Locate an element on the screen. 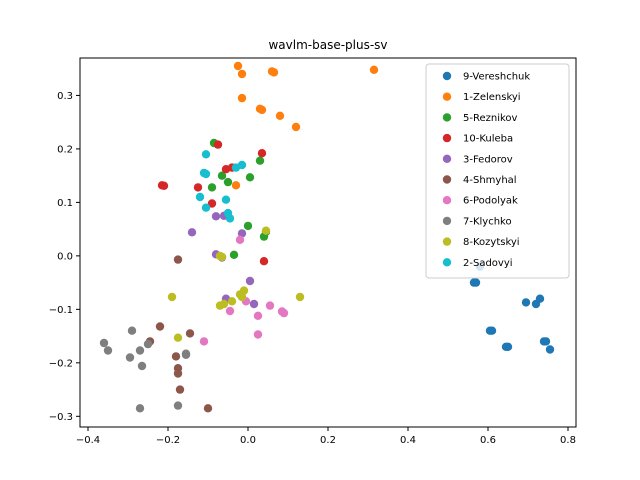 Image resolution: width=640 pixels, height=480 pixels. chart-title: wavlm-base-plus-sv is located at coordinates (327, 45).